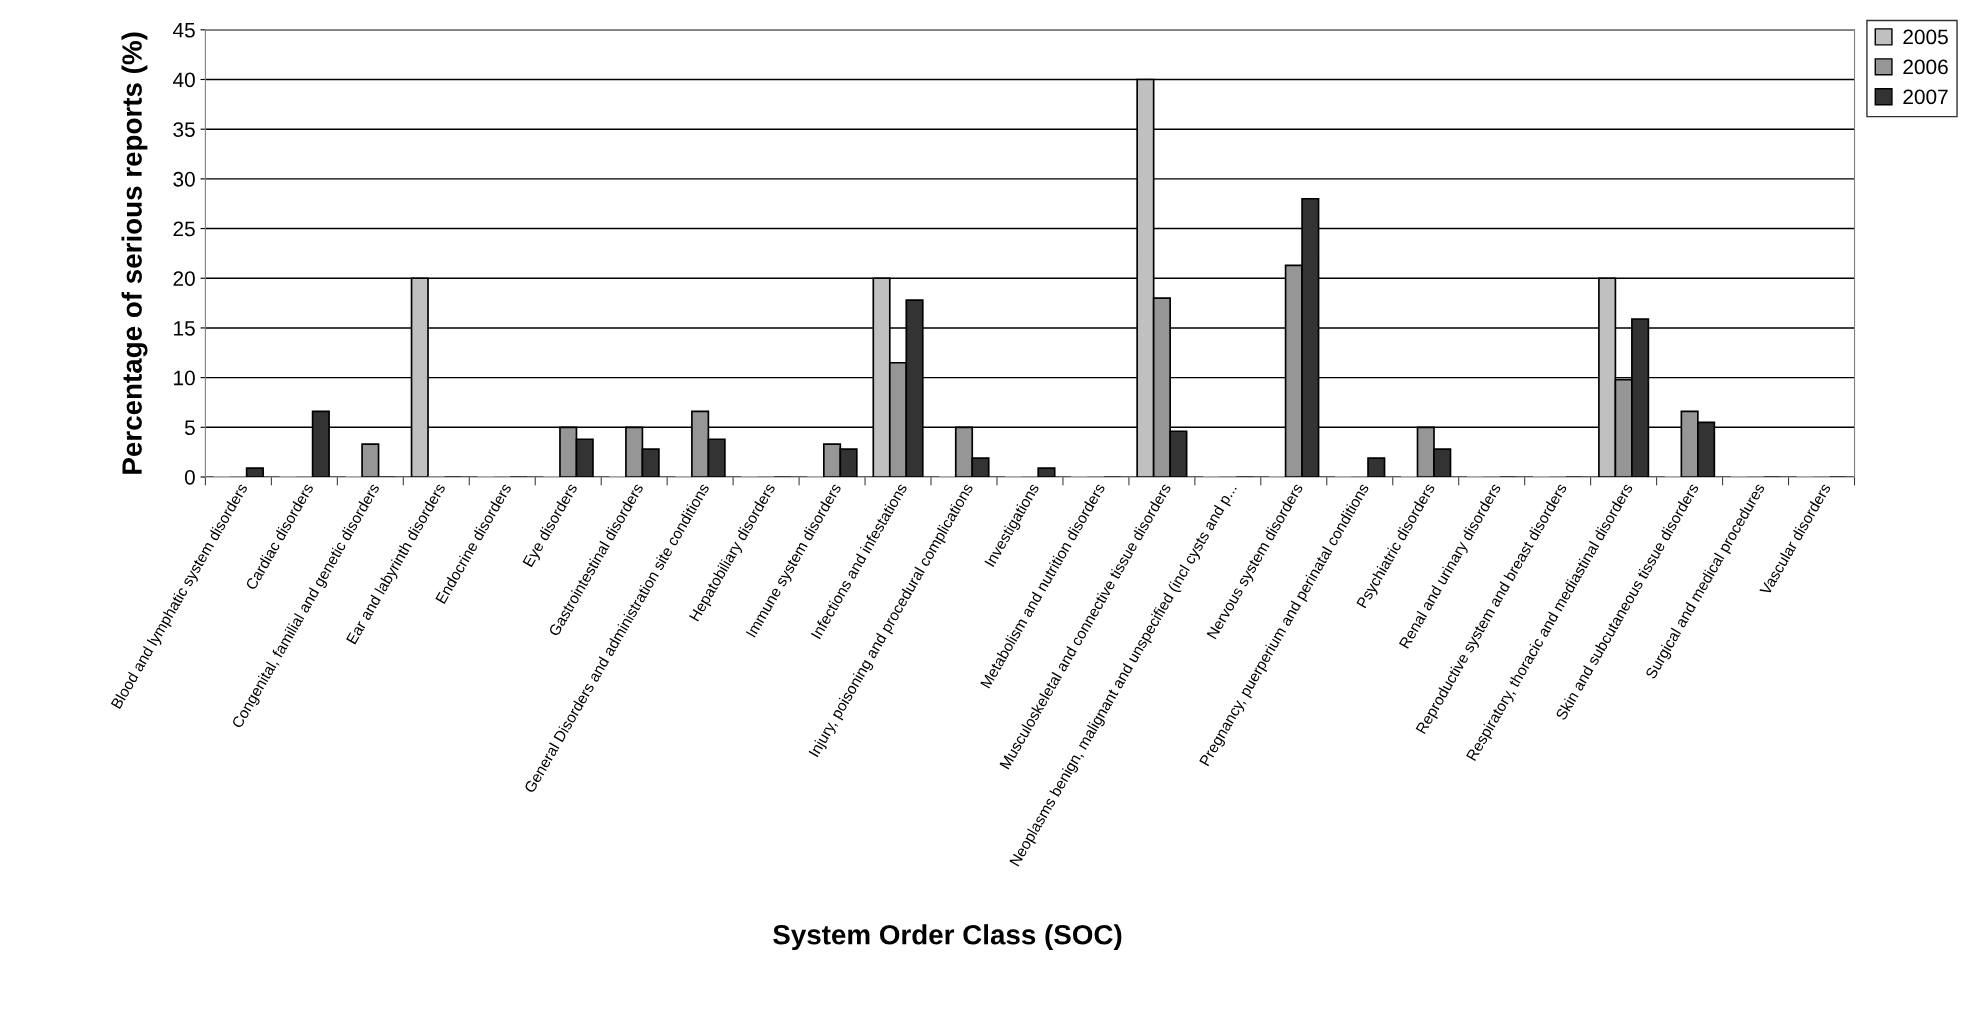 The height and width of the screenshot is (1028, 1975). What do you see at coordinates (1925, 67) in the screenshot?
I see `legend-label: 2006` at bounding box center [1925, 67].